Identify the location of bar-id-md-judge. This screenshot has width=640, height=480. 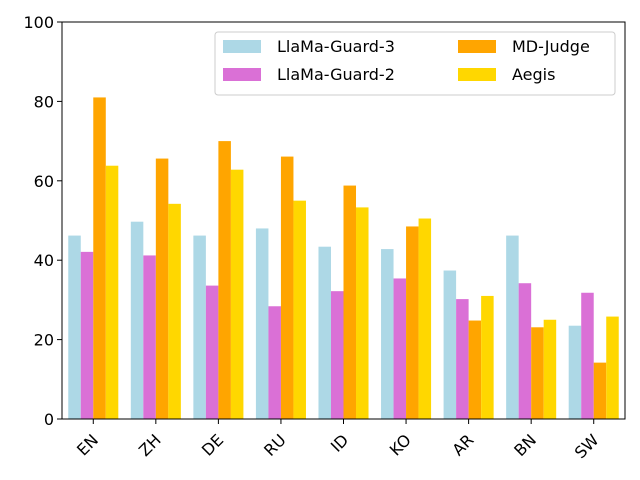
(350, 302).